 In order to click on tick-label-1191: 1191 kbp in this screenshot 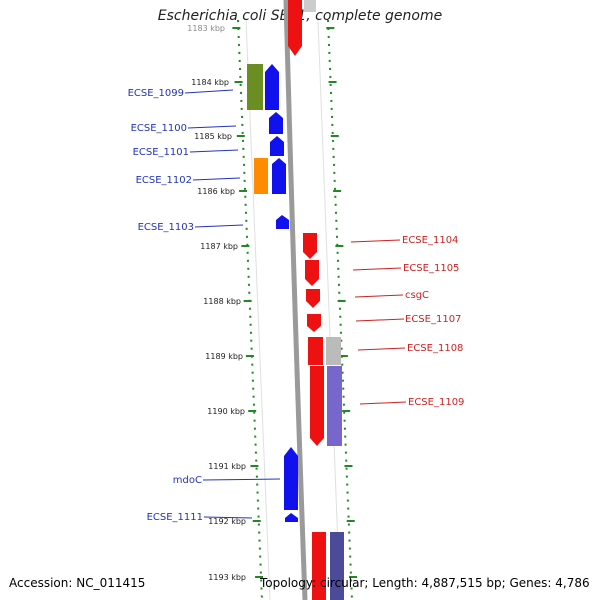, I will do `click(227, 466)`.